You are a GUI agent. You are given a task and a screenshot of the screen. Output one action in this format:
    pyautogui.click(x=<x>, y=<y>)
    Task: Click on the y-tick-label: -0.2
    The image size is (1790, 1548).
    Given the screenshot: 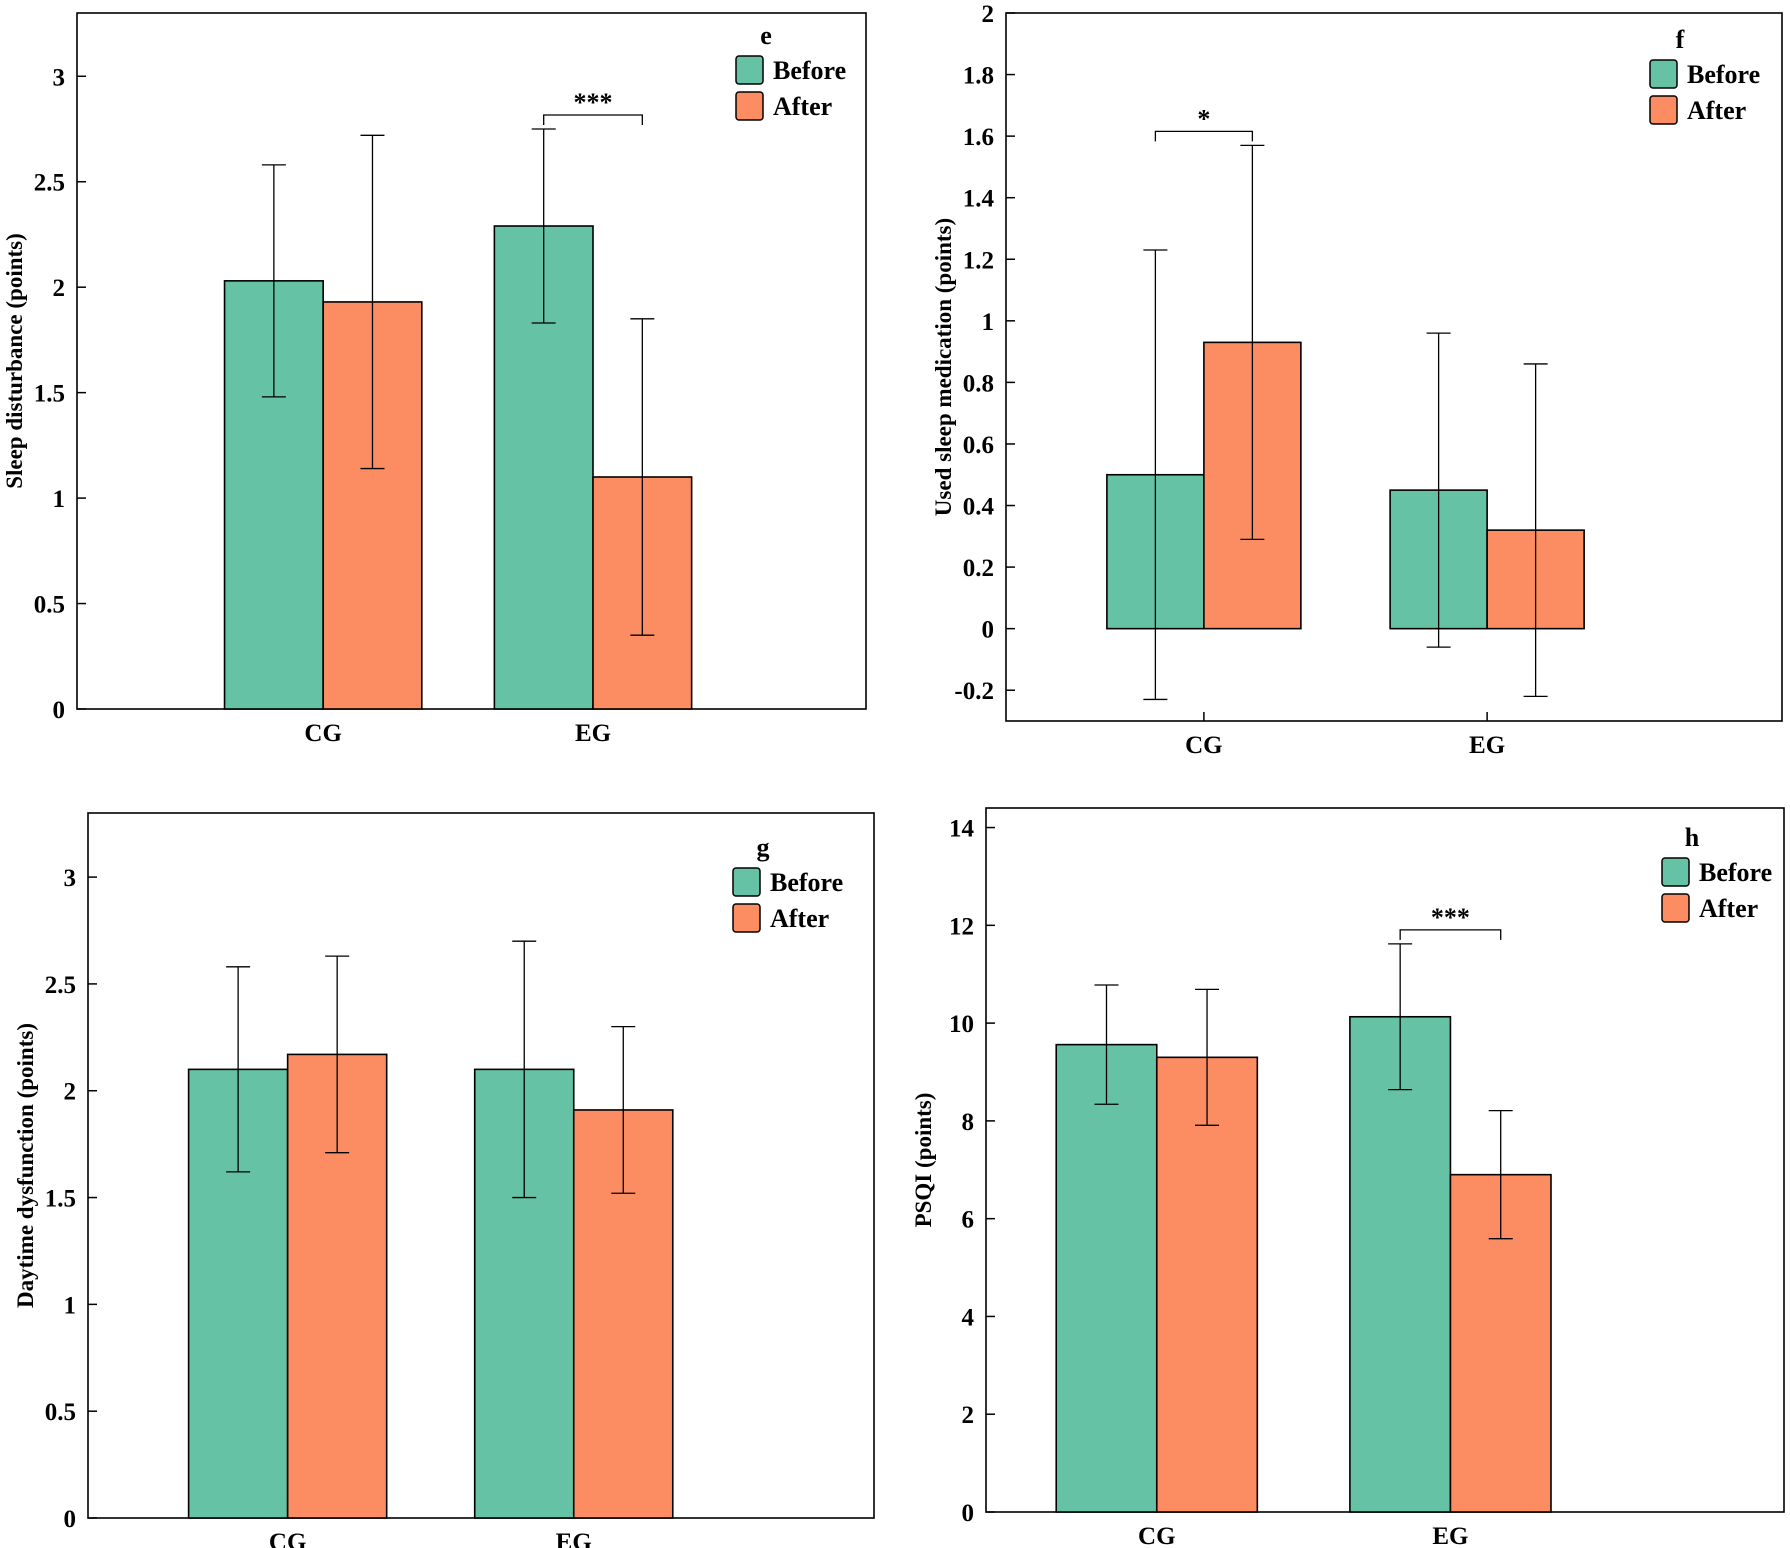 What is the action you would take?
    pyautogui.click(x=974, y=691)
    